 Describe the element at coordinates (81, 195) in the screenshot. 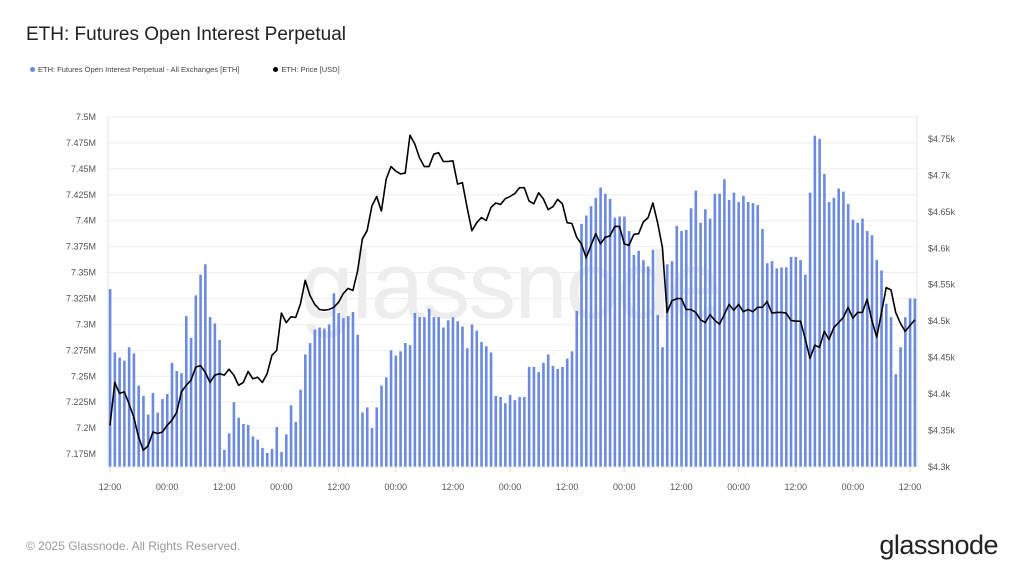

I see `left-tick-label: 7.425M` at that location.